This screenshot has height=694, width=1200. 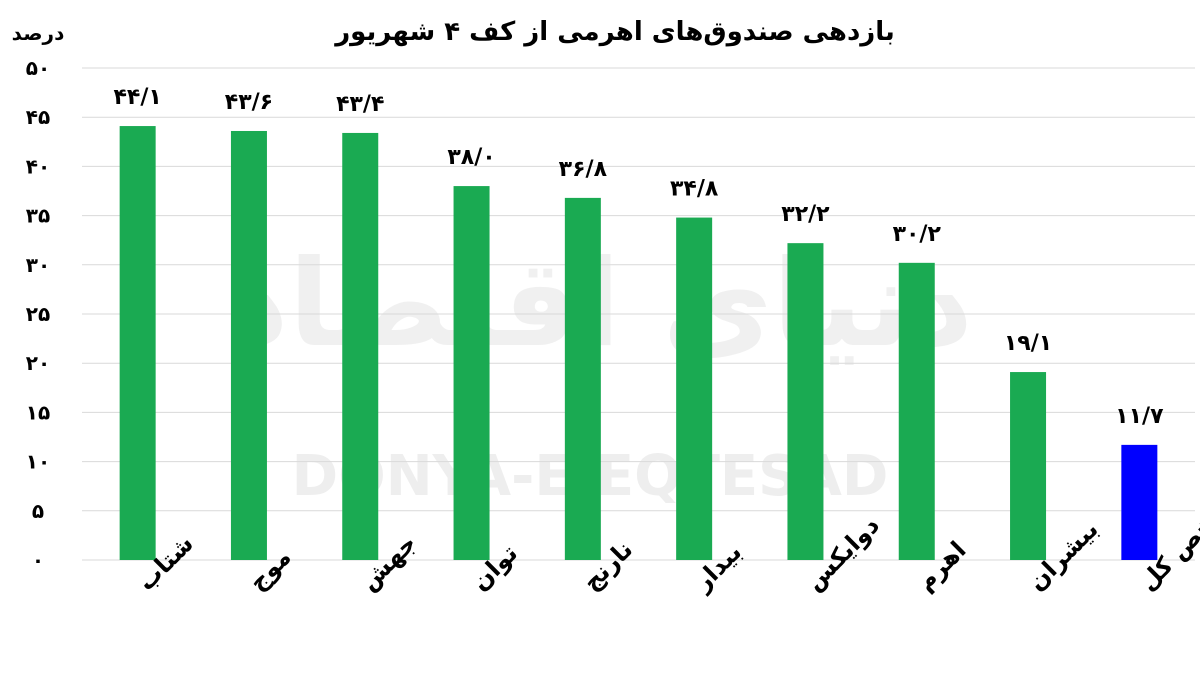 What do you see at coordinates (38, 117) in the screenshot?
I see `y-tick-label: ۴۵` at bounding box center [38, 117].